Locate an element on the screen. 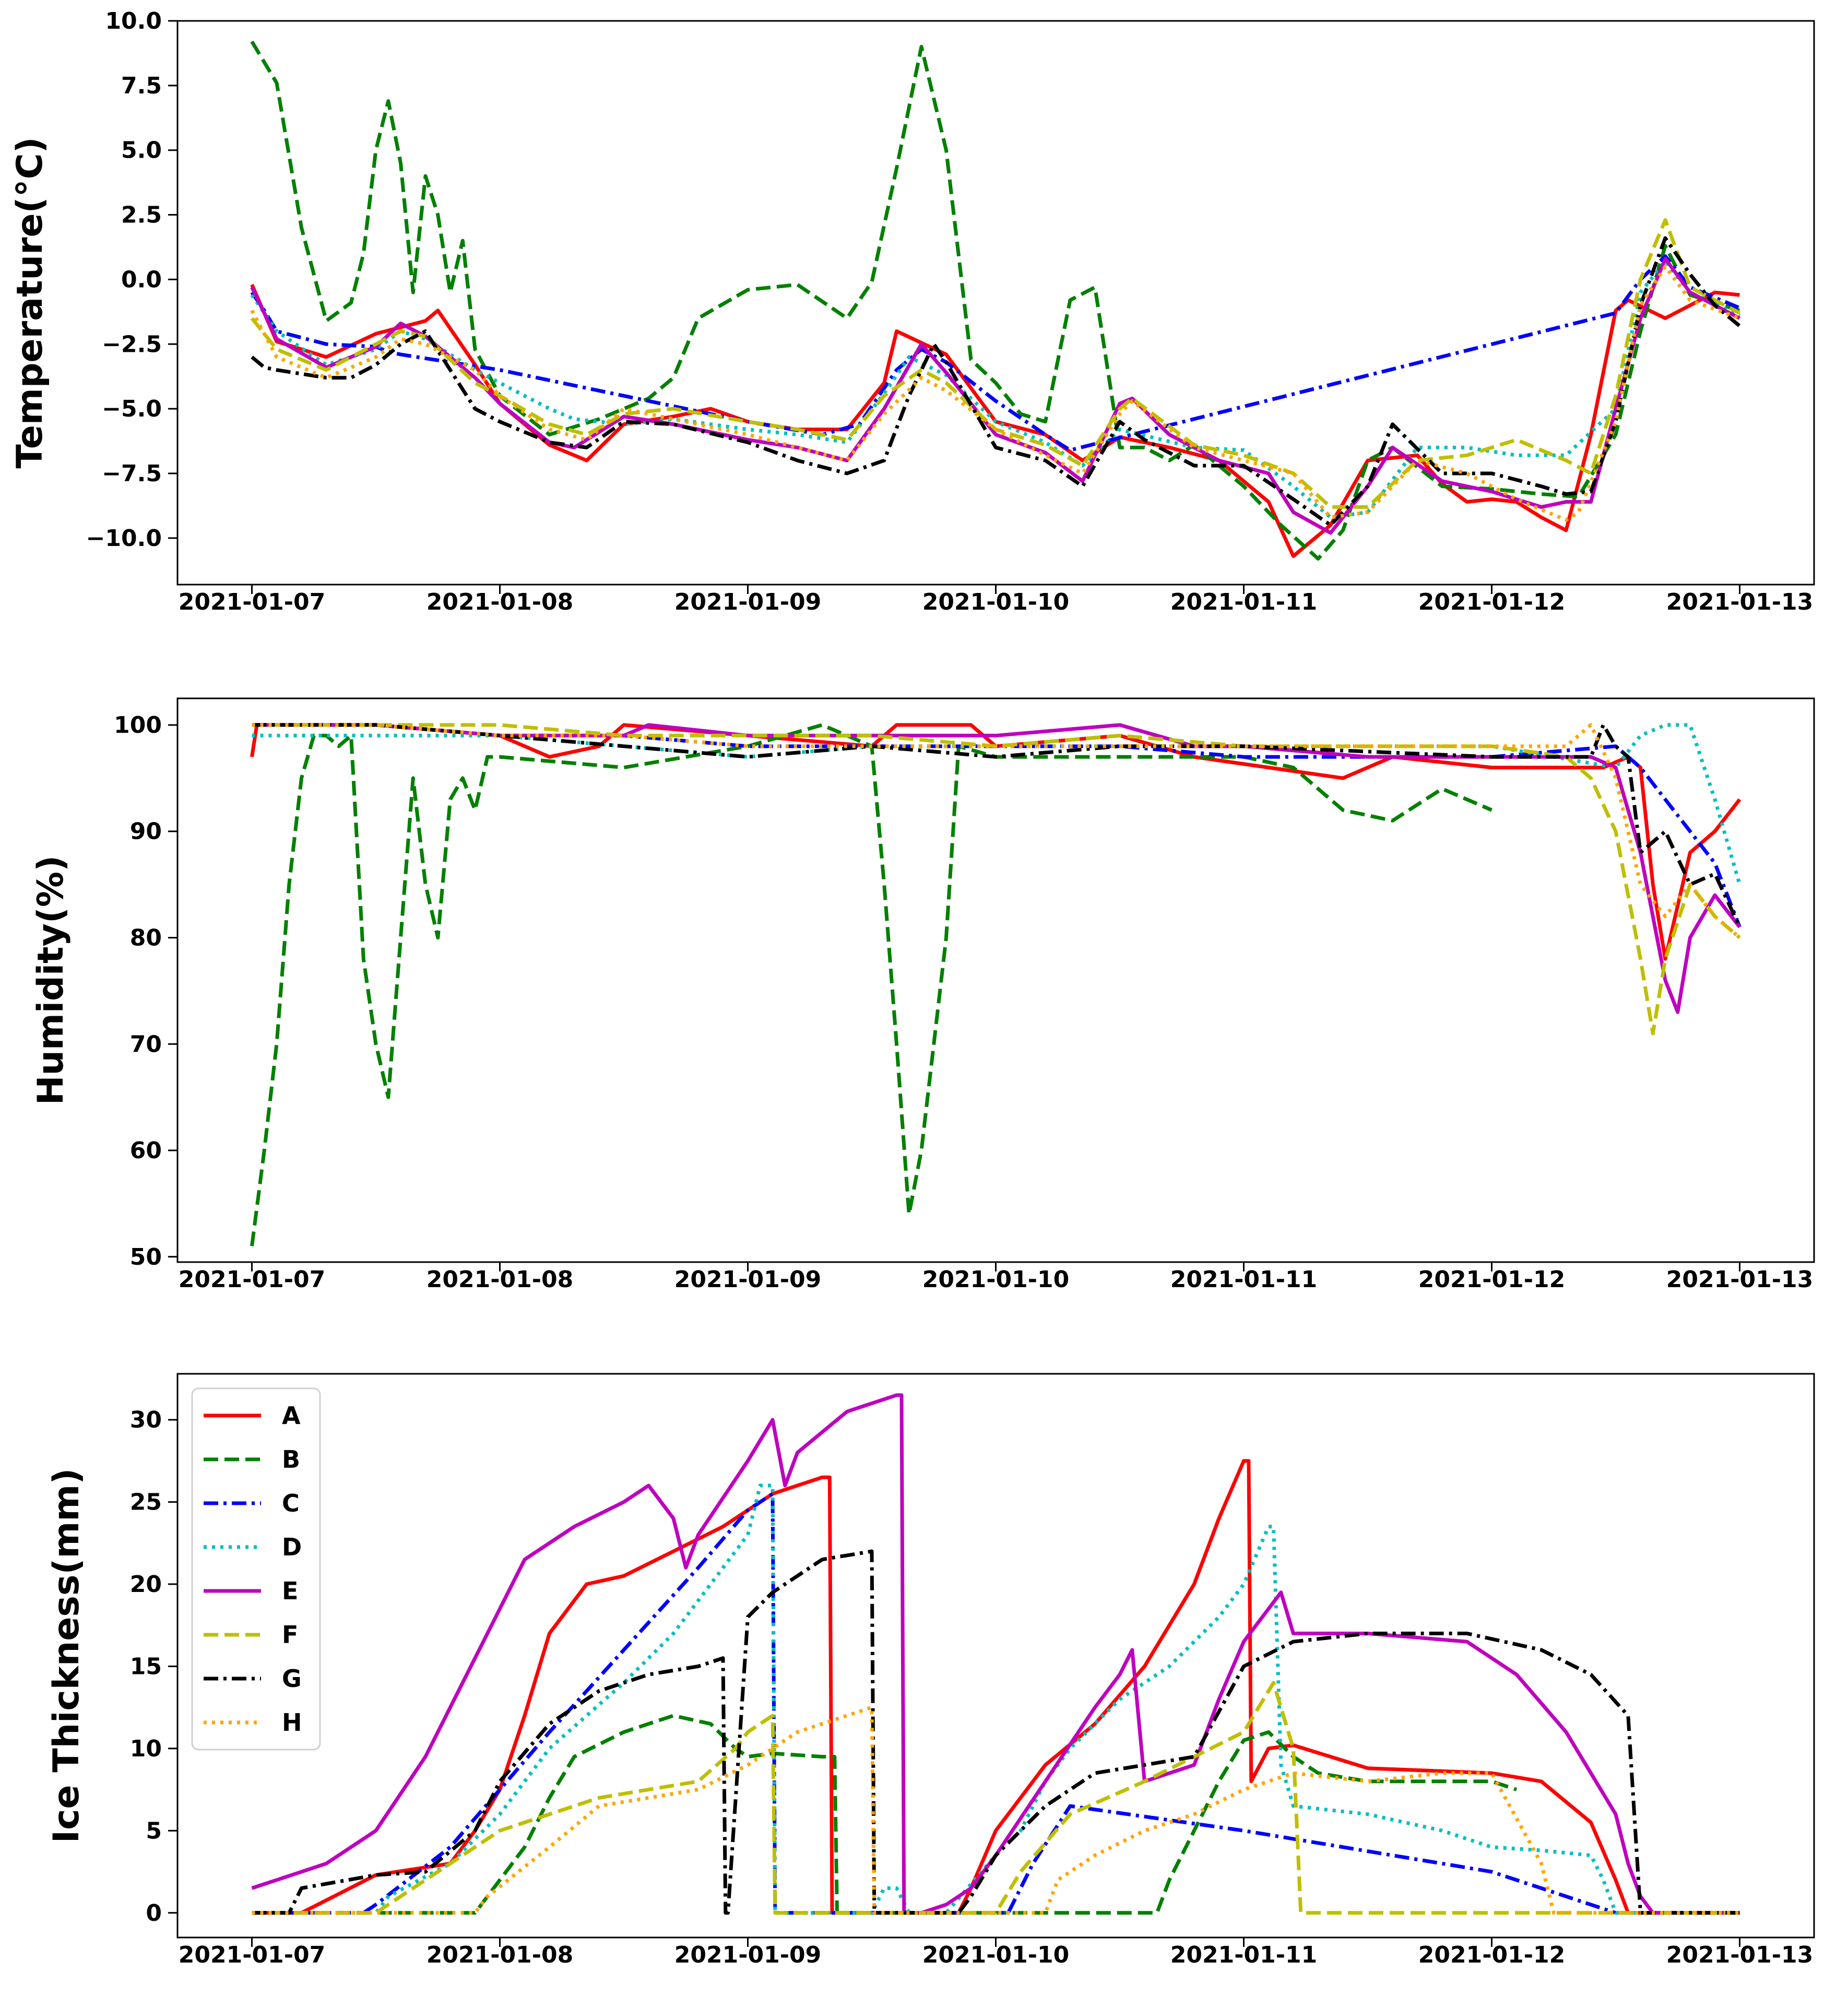 The height and width of the screenshot is (1997, 1848). y-tick-label: −7.5 is located at coordinates (132, 474).